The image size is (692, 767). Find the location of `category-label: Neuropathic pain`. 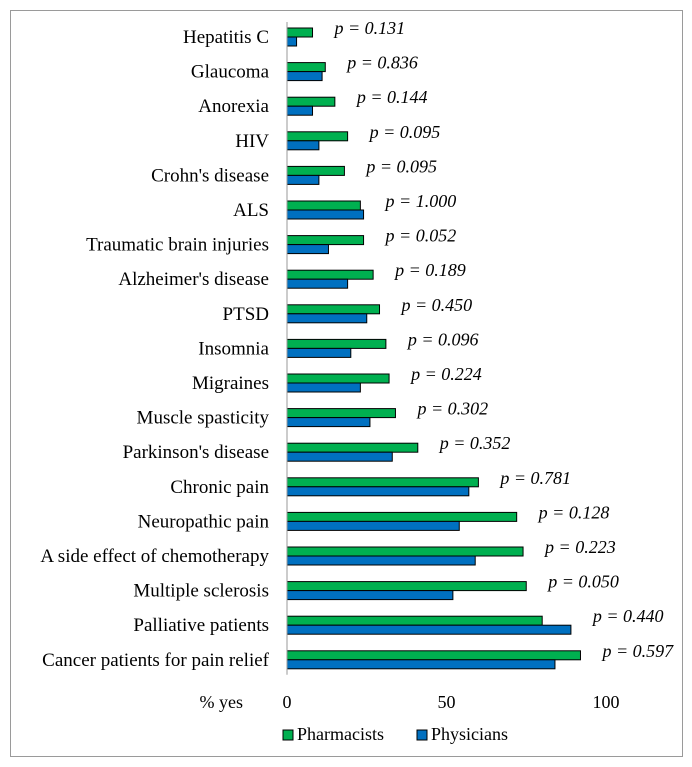

category-label: Neuropathic pain is located at coordinates (204, 521).